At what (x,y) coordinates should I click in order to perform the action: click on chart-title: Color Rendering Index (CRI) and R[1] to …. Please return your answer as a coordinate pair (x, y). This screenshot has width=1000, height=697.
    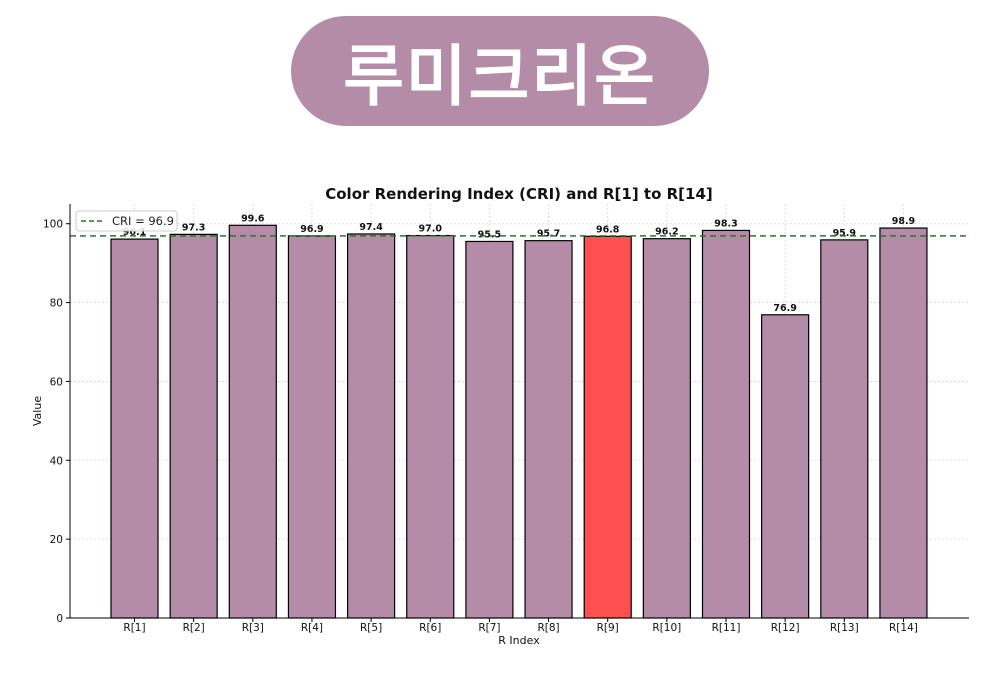
    Looking at the image, I should click on (519, 194).